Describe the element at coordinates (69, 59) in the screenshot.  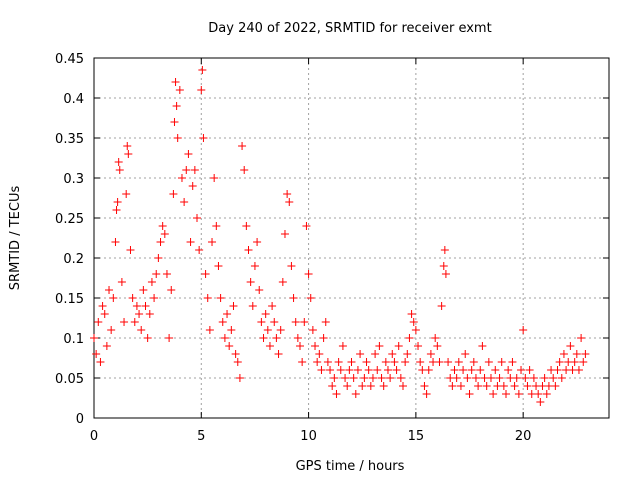
I see `y-tick-label: 0.45` at that location.